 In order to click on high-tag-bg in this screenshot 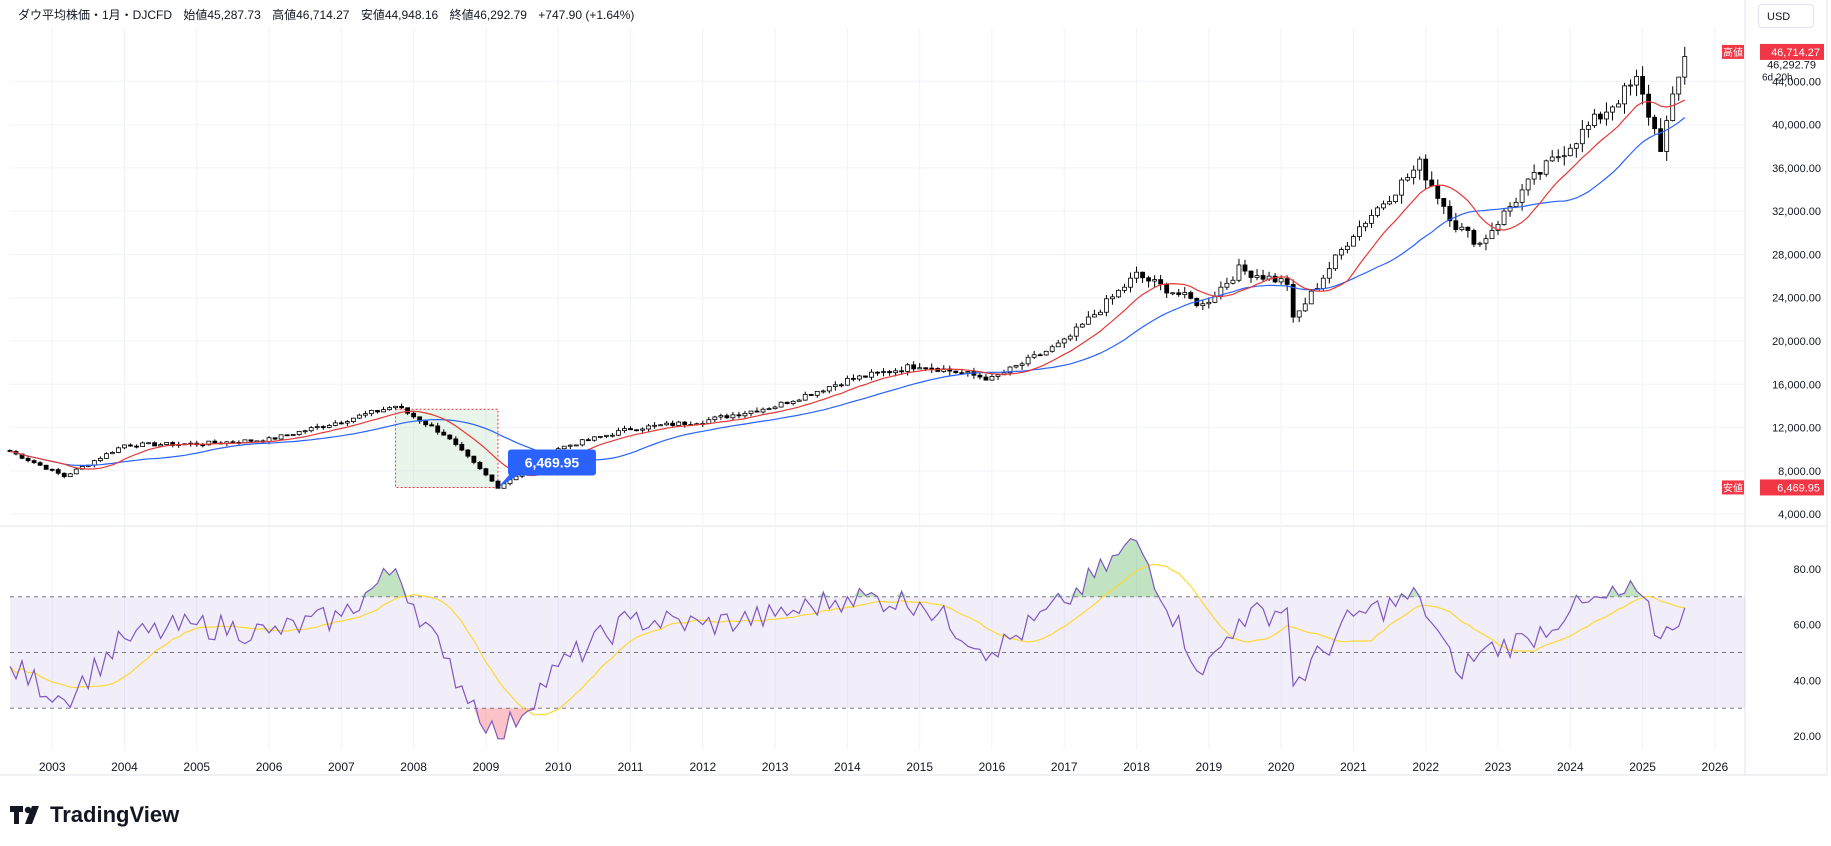, I will do `click(1733, 51)`.